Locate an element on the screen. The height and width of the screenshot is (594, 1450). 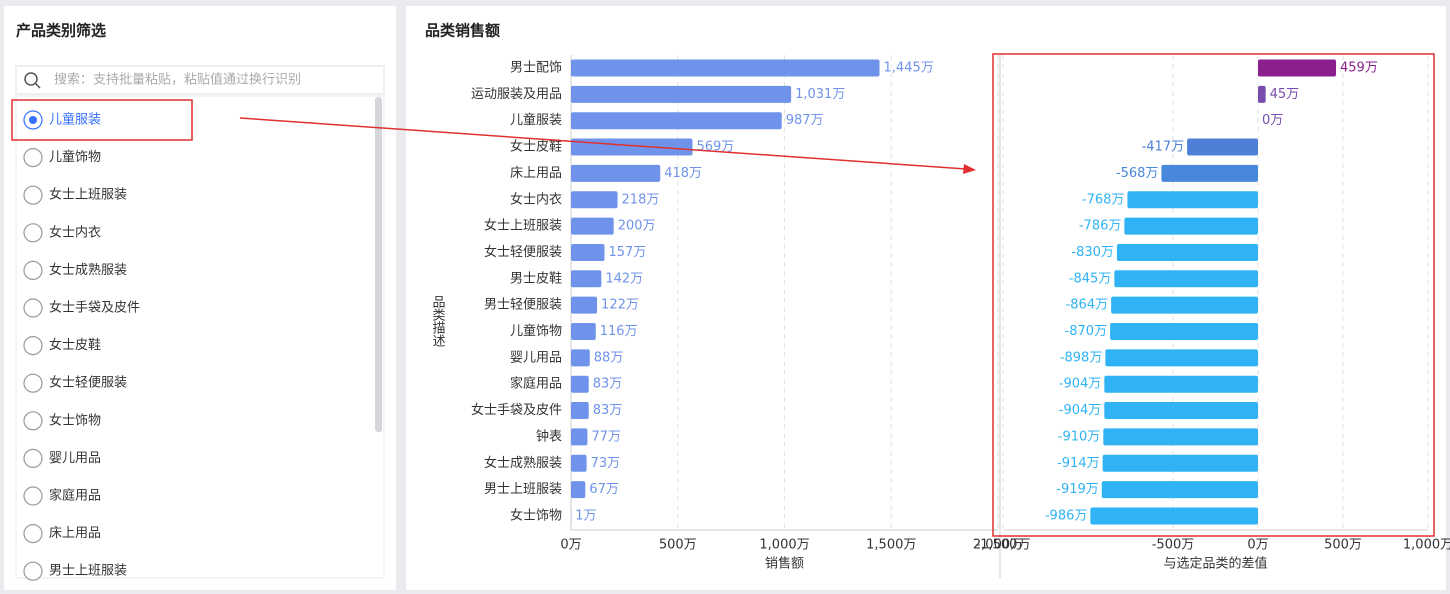
value-label: -864万 is located at coordinates (1087, 305).